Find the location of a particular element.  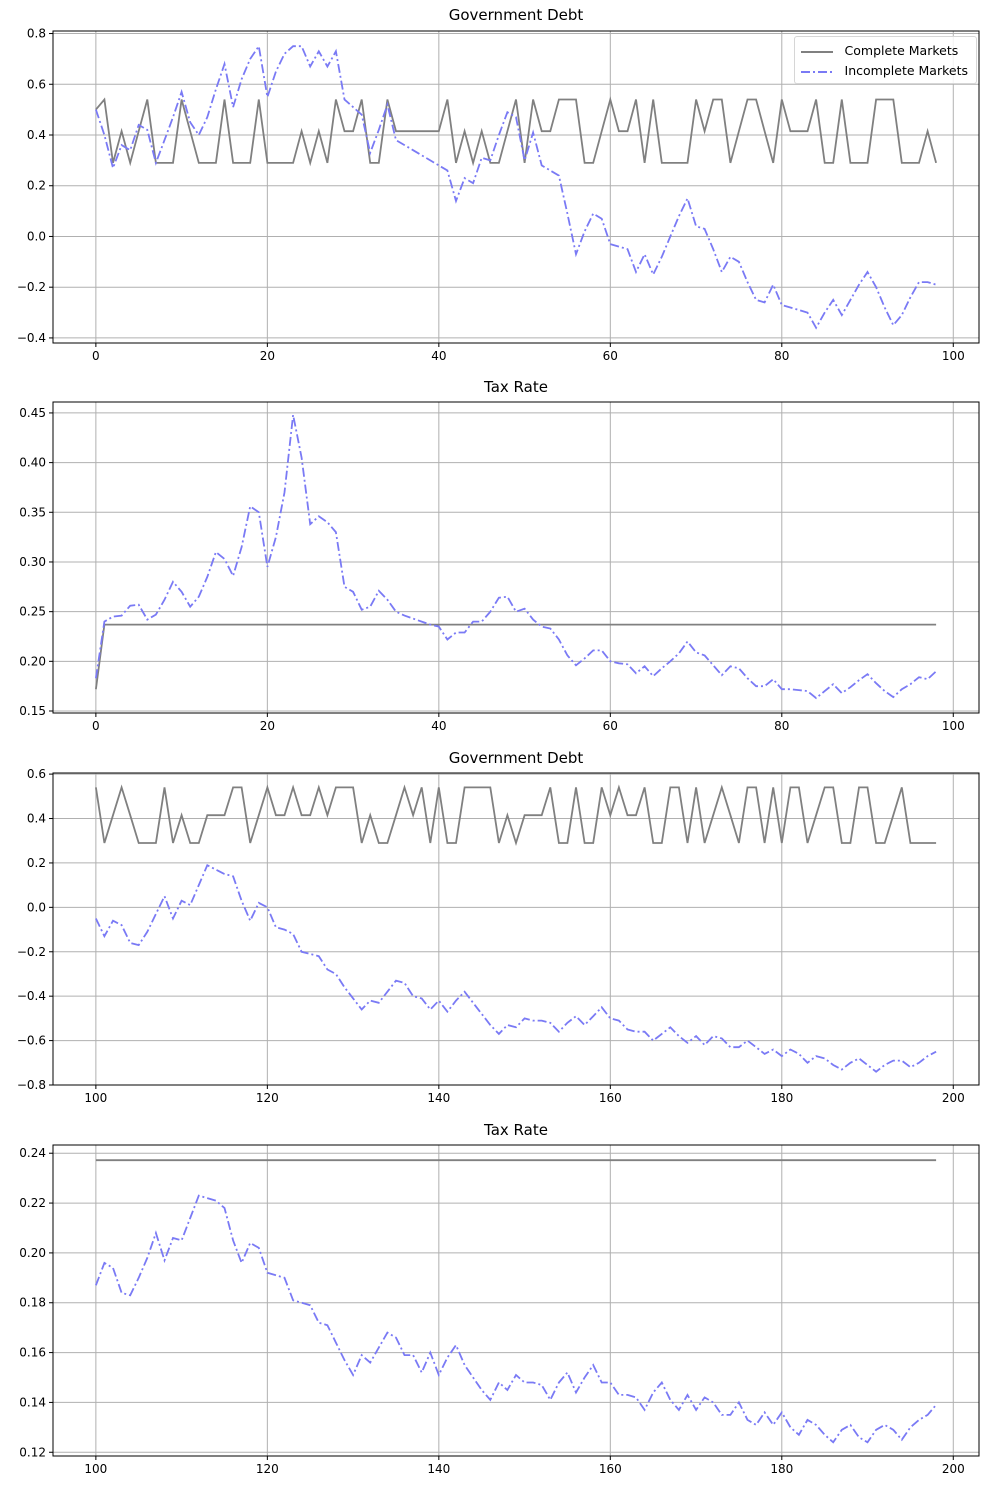

legend-label: Incomplete Markets is located at coordinates (906, 70).